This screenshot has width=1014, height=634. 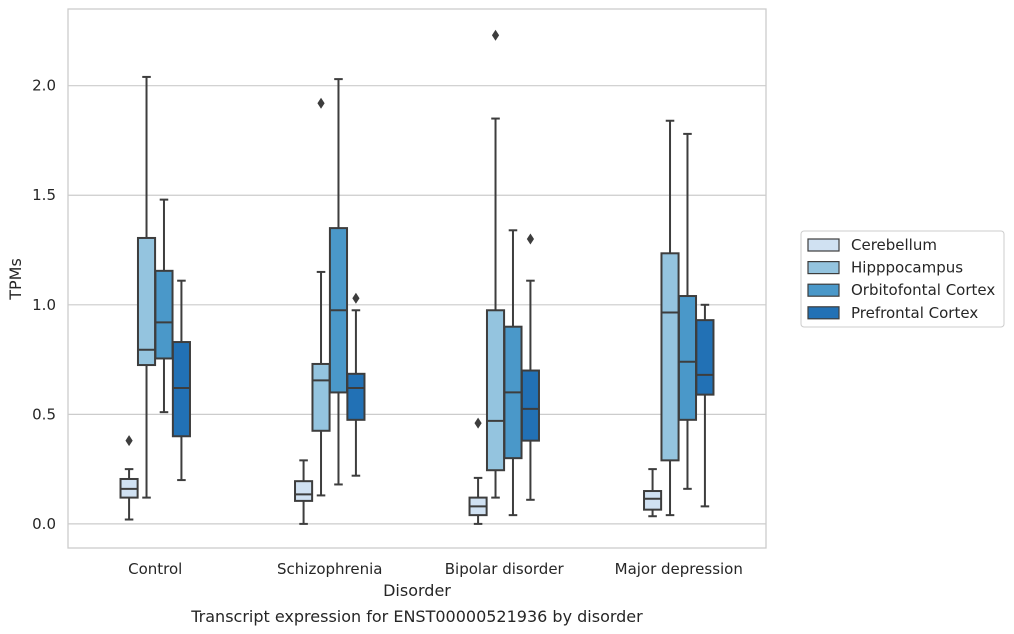 I want to click on y-tick-label: 1.5, so click(x=44, y=195).